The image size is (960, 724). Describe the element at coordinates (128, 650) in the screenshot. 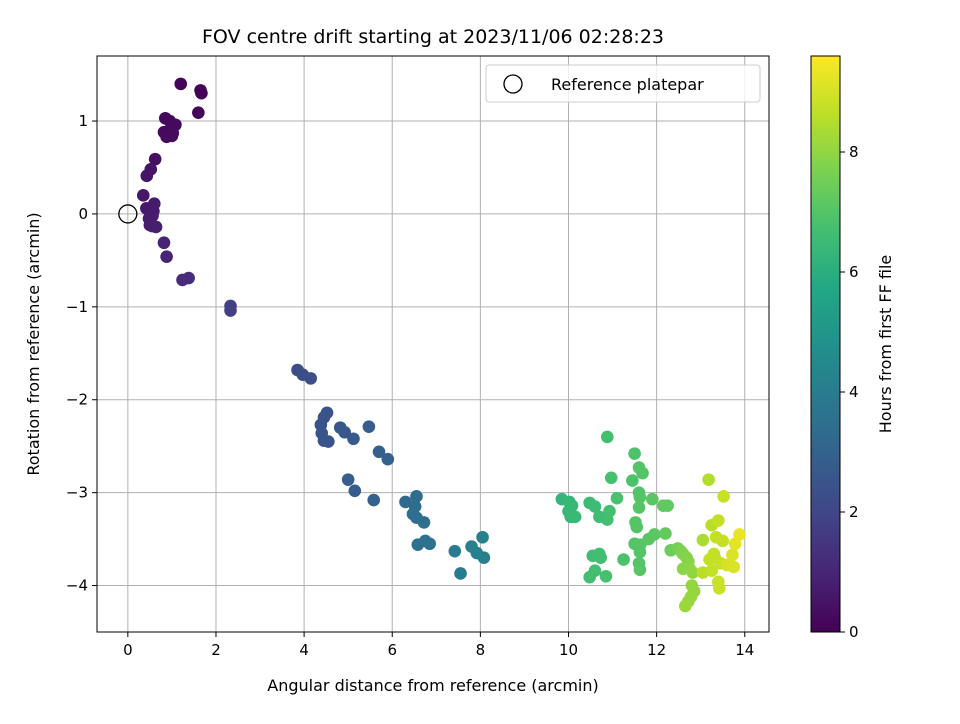

I see `x-tick-label: 0` at that location.